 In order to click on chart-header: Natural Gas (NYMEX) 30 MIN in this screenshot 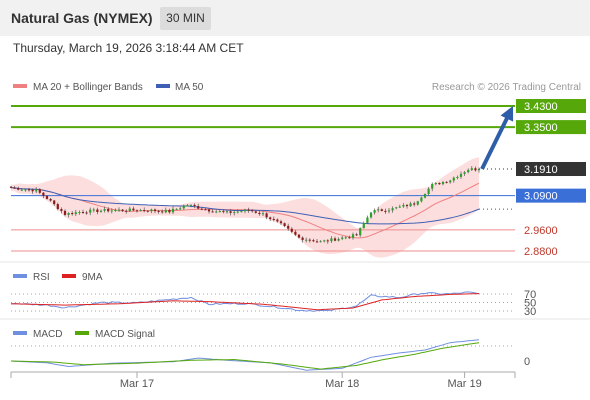, I will do `click(295, 18)`.